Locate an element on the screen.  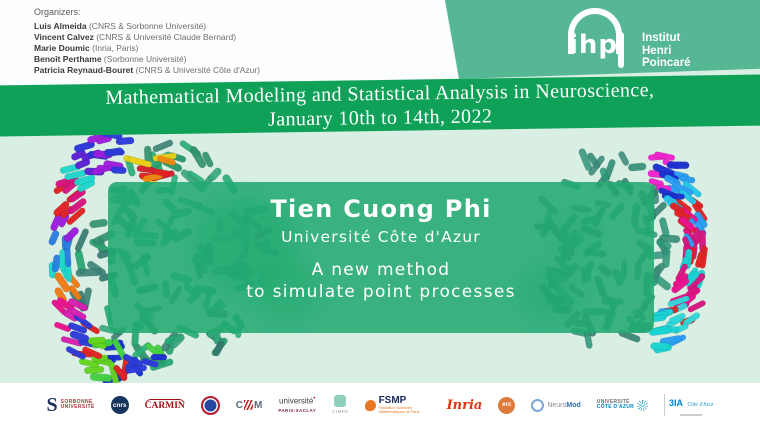
organizer-name: Vincent Calvez is located at coordinates (64, 37).